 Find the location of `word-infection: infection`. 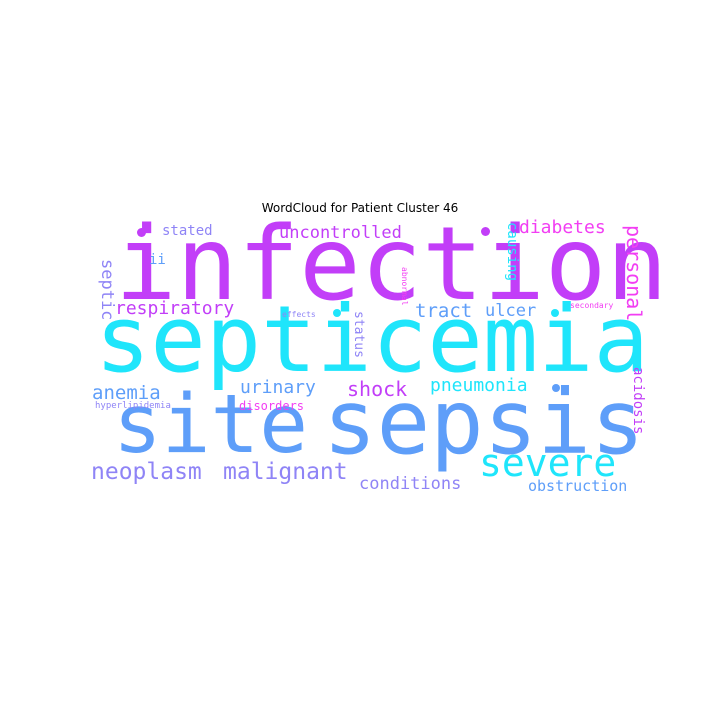

word-infection: infection is located at coordinates (391, 264).